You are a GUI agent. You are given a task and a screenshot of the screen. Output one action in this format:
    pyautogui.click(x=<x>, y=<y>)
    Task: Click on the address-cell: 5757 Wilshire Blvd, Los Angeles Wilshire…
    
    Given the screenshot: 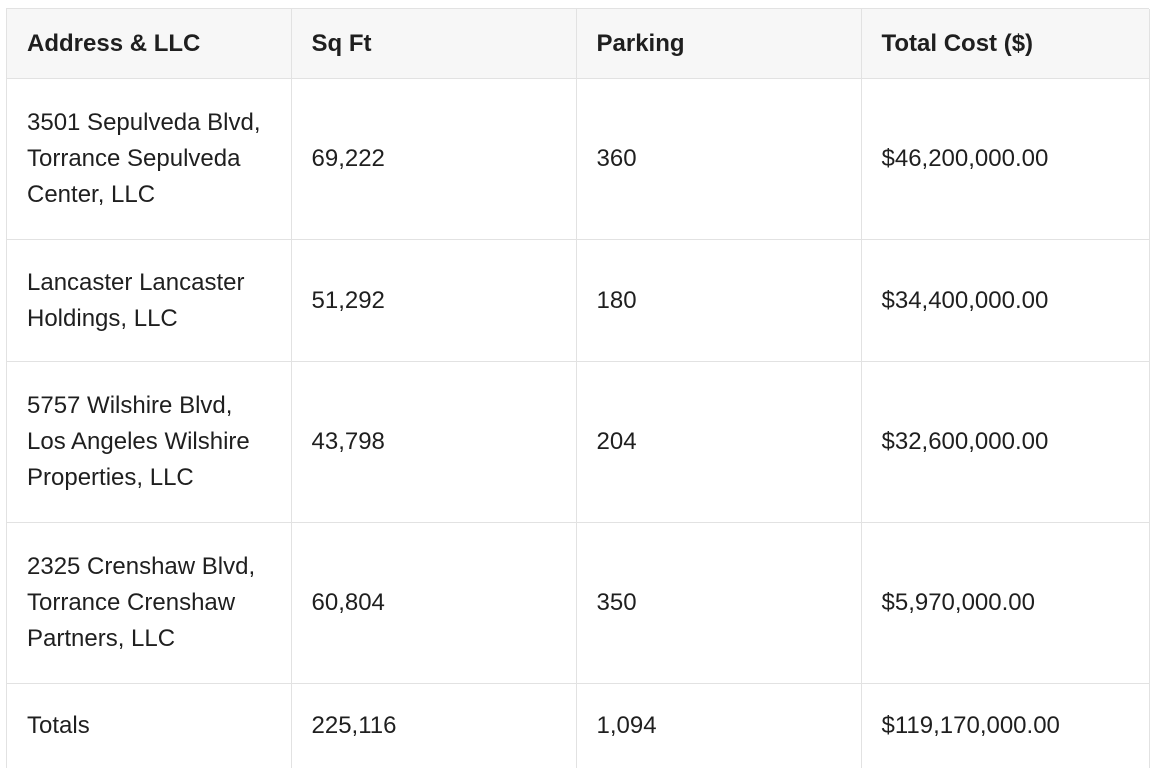 What is the action you would take?
    pyautogui.click(x=149, y=442)
    